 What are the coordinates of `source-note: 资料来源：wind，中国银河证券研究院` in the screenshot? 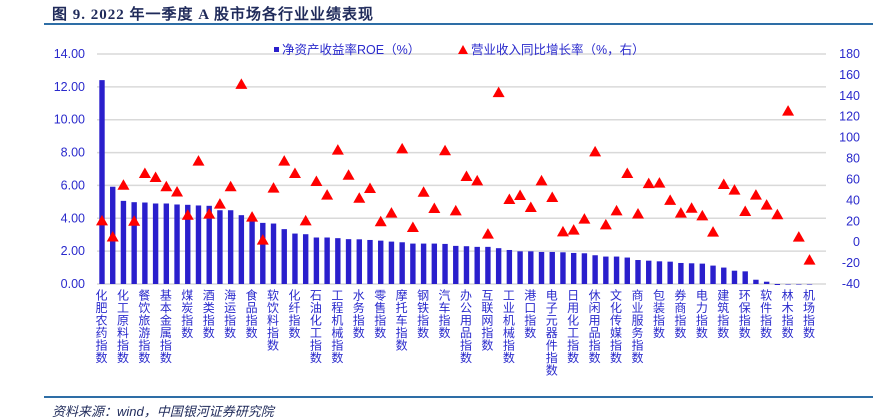 It's located at (163, 411).